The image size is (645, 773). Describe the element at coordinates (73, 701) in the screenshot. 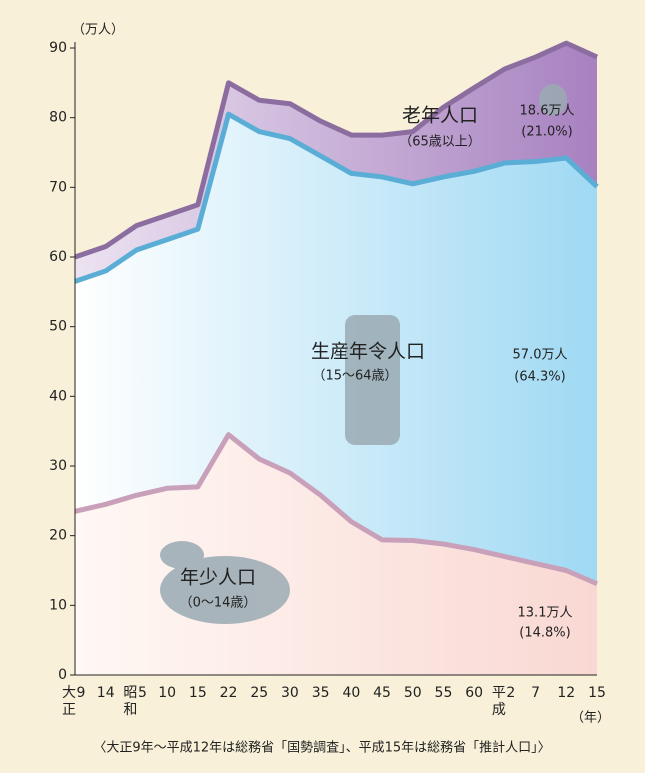

I see `x-tick-label: 大正9` at that location.